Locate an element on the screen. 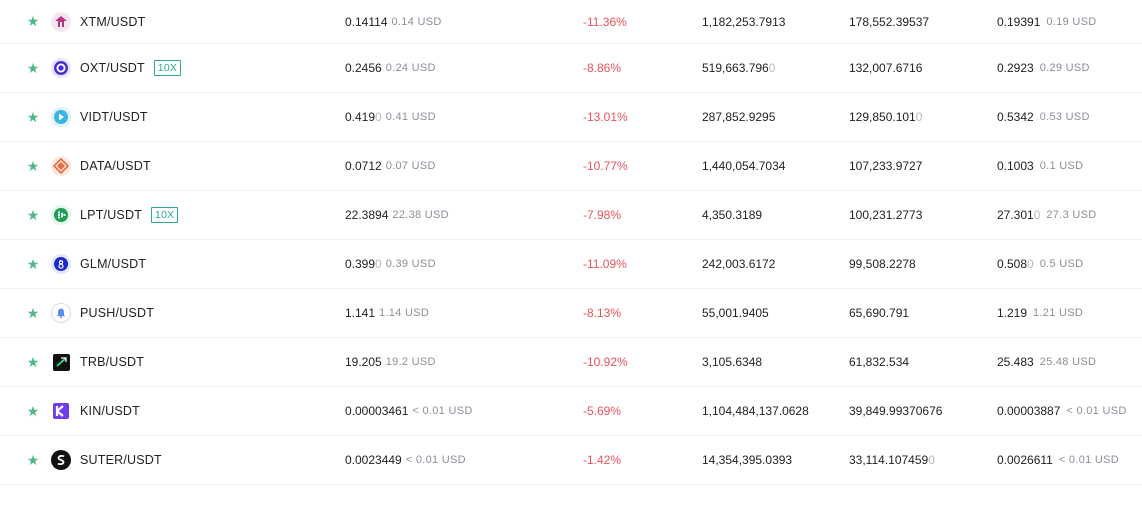 The height and width of the screenshot is (529, 1142). change-percent: -7.98% is located at coordinates (602, 215).